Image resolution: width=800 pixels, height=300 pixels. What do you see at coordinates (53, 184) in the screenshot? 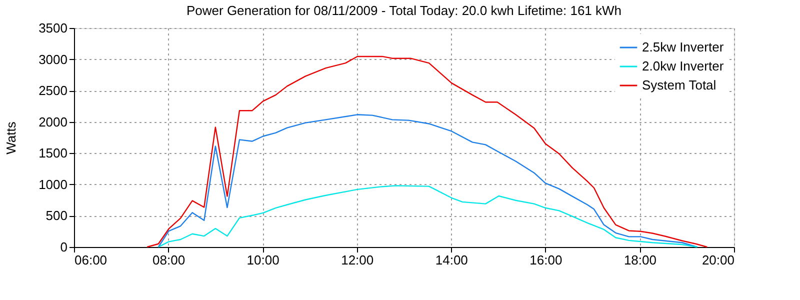
I see `y-tick-label: 1000` at bounding box center [53, 184].